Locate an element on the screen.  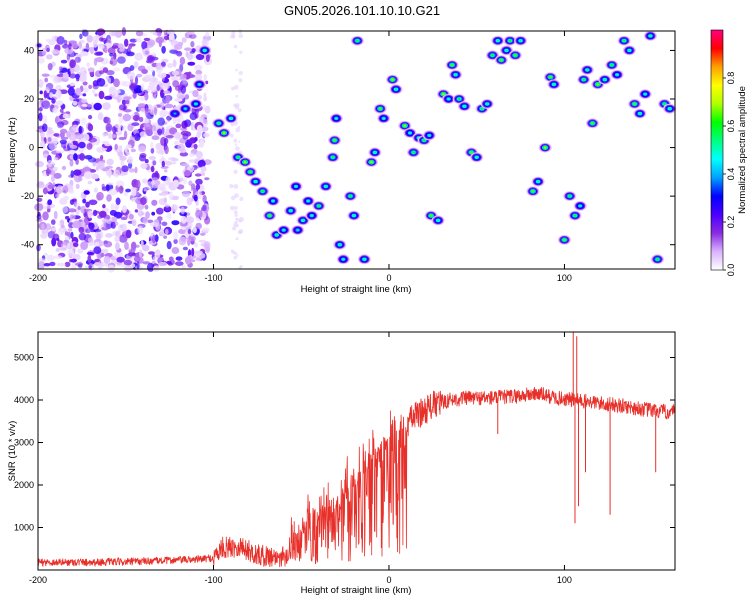
colorbar-tick-label: 0.4 is located at coordinates (731, 174).